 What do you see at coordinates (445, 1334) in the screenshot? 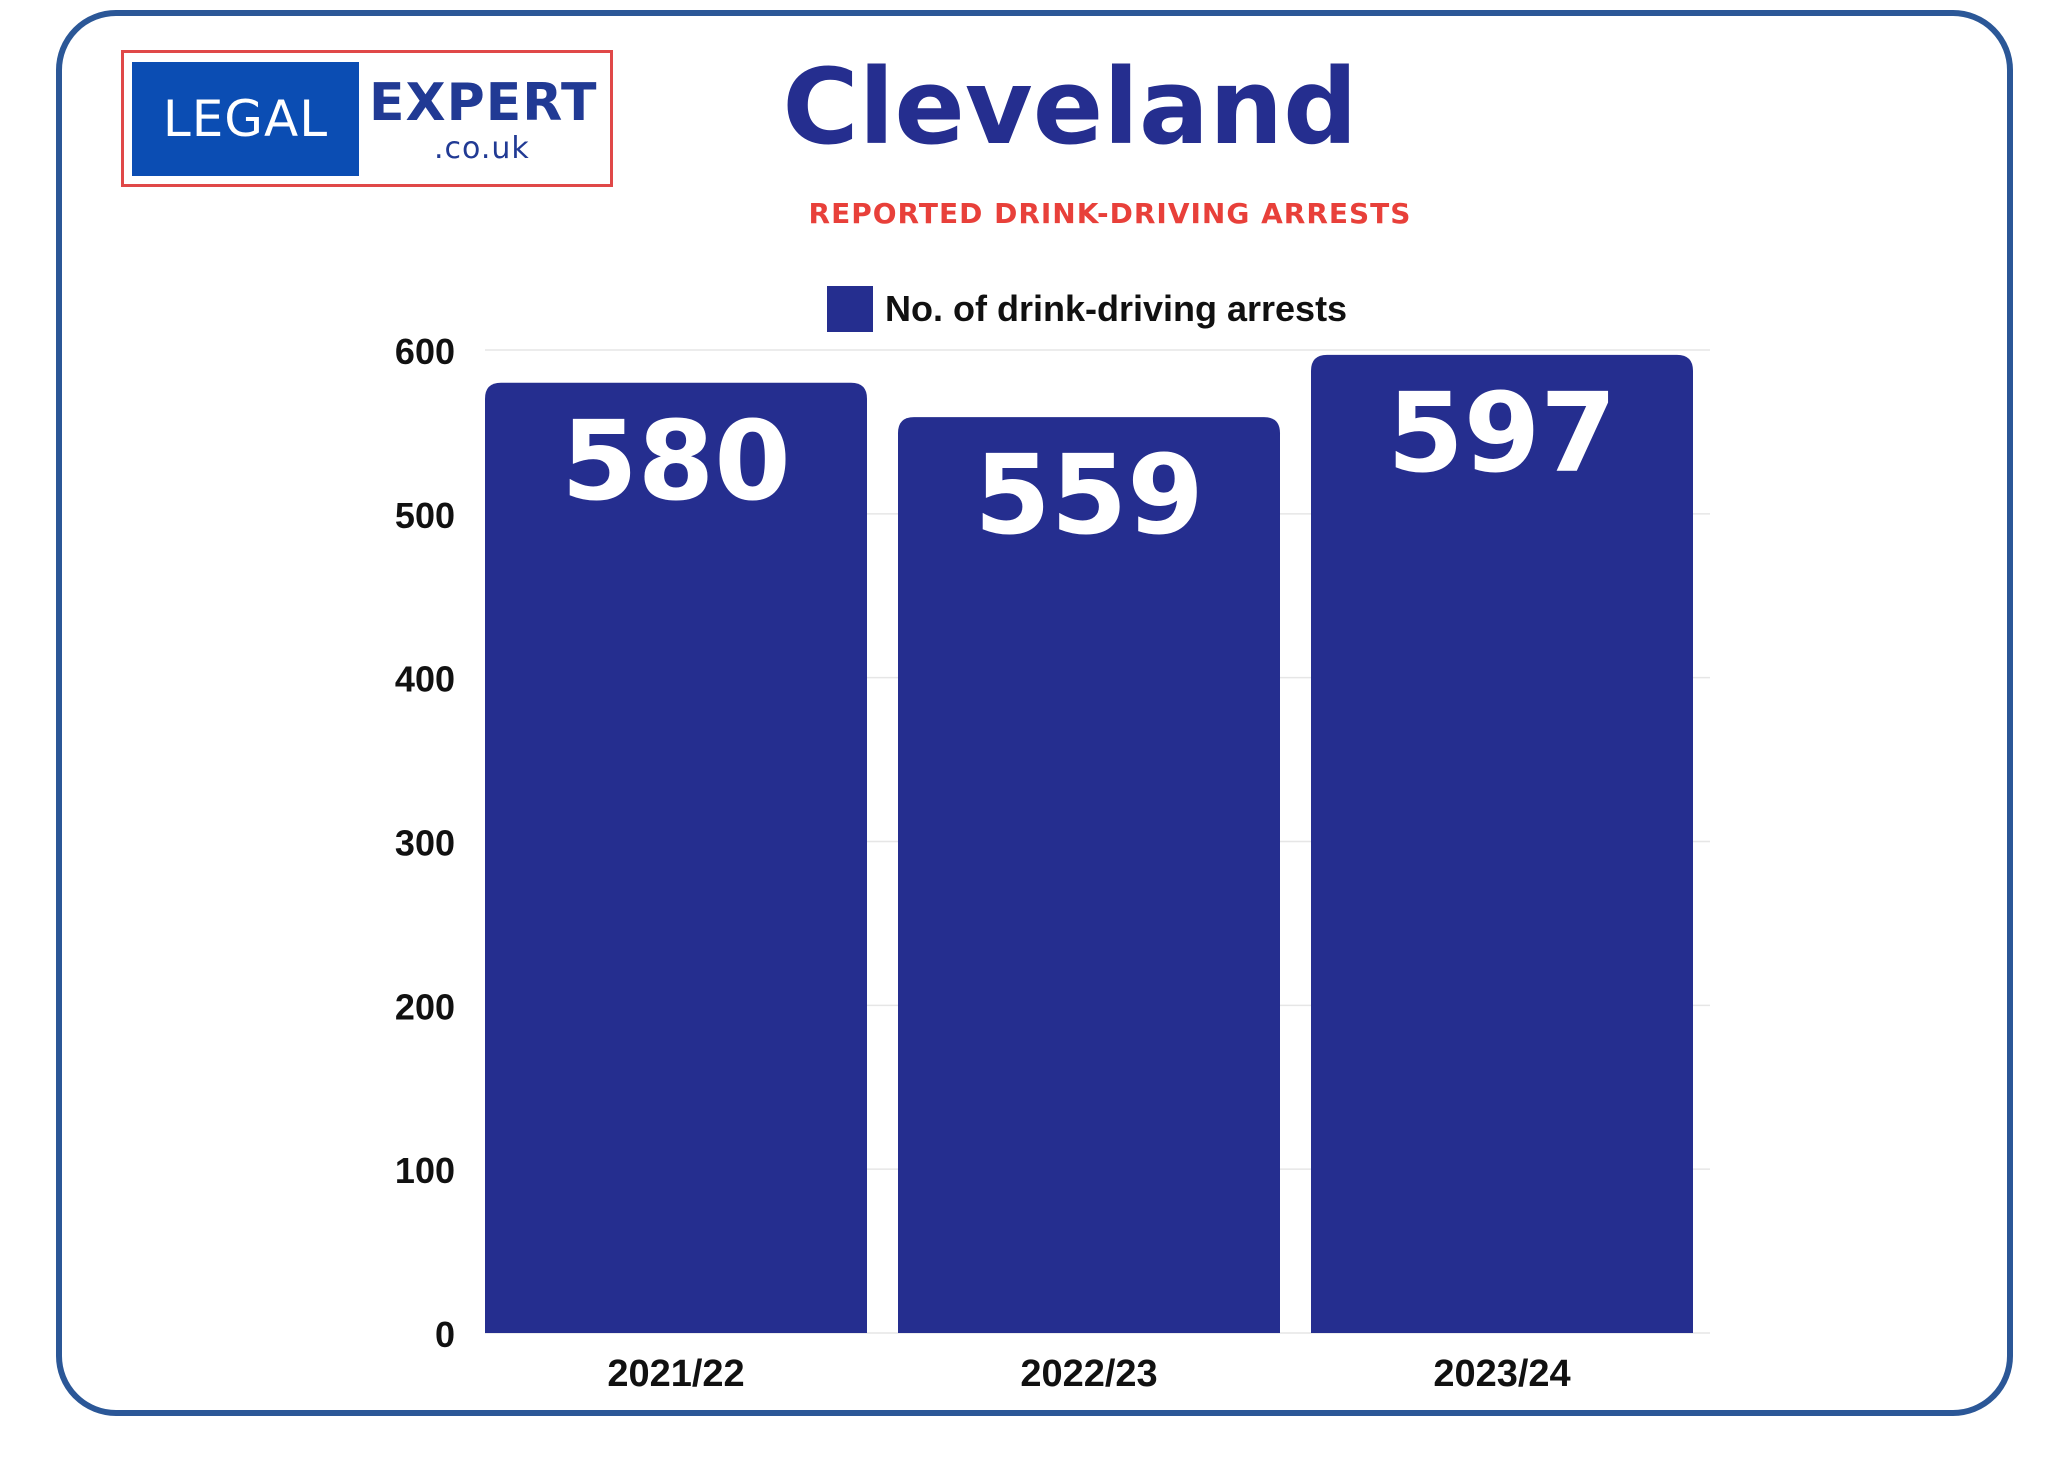
I see `y-tick-label: 0` at bounding box center [445, 1334].